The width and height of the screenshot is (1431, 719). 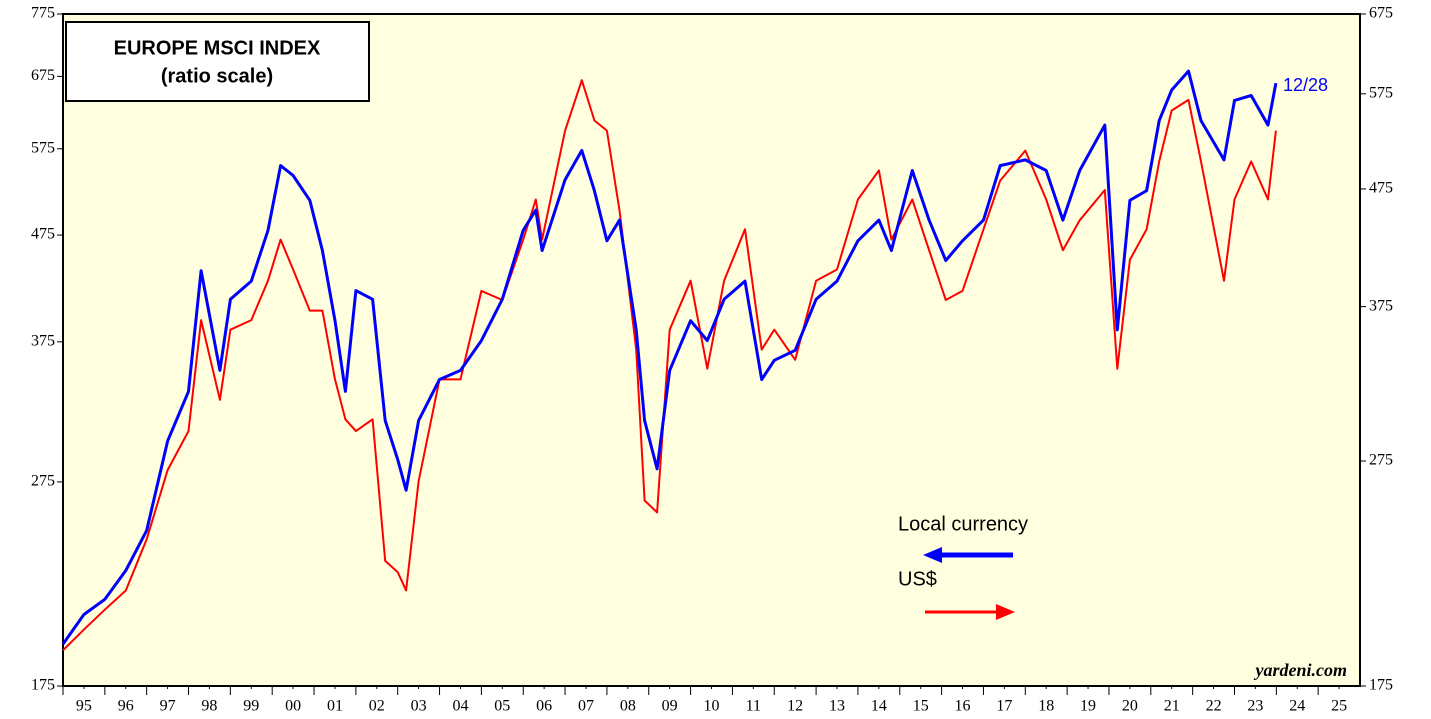 What do you see at coordinates (921, 706) in the screenshot?
I see `x-tick-label: 15` at bounding box center [921, 706].